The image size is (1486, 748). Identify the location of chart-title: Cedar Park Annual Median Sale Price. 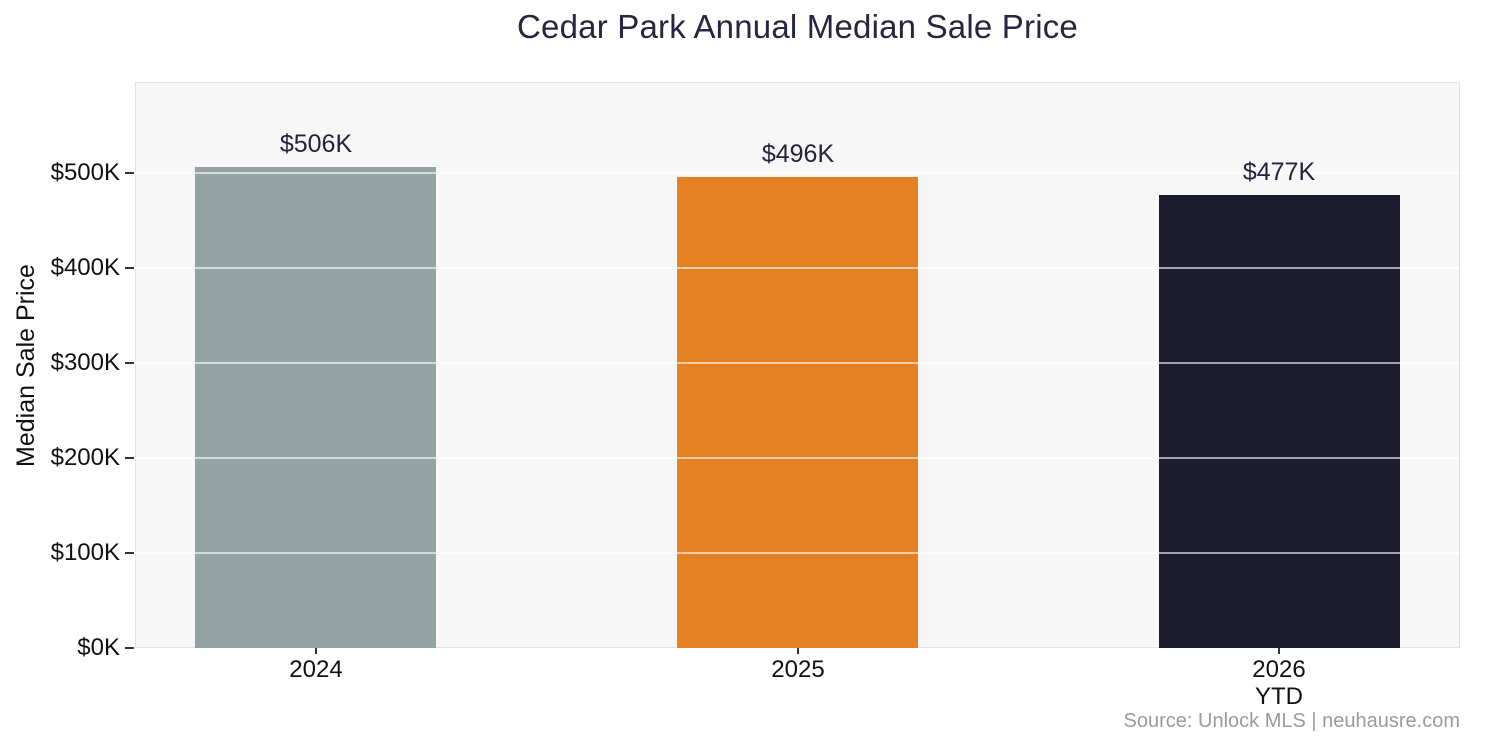
(797, 26).